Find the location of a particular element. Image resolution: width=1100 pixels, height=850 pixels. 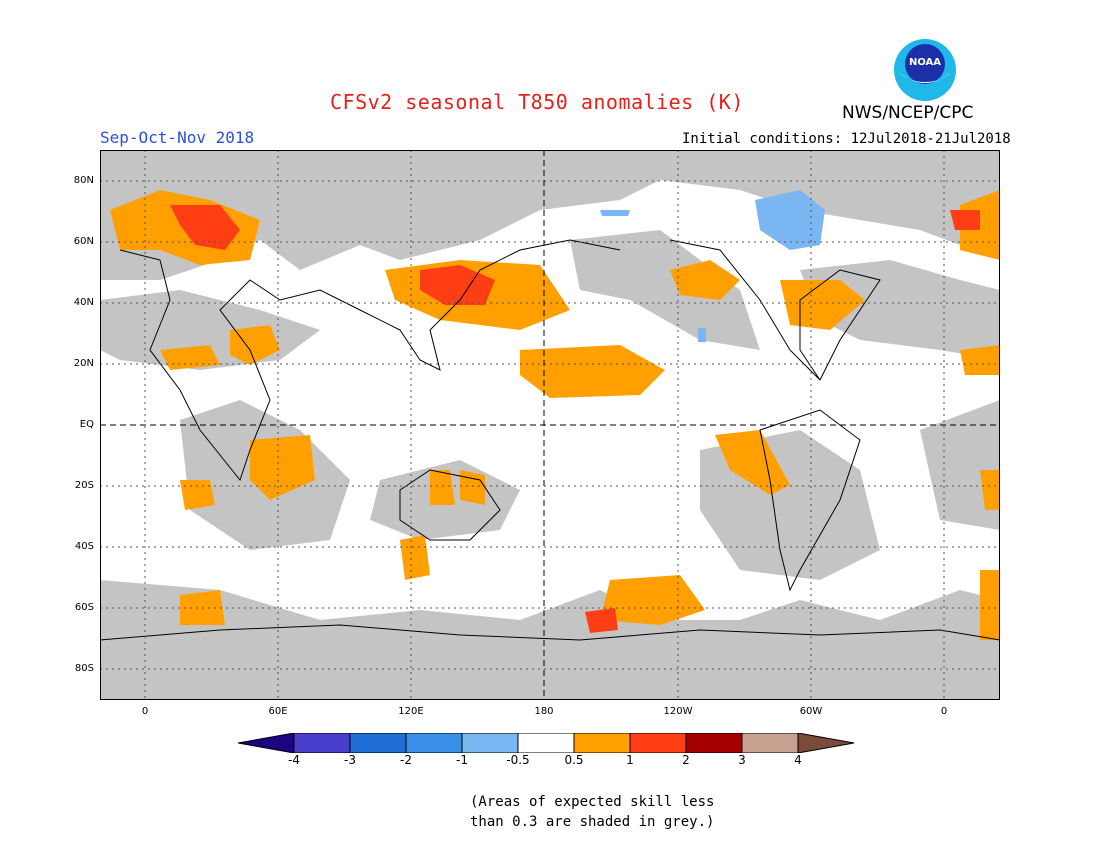

lat-label-40s: 40S is located at coordinates (84, 546).